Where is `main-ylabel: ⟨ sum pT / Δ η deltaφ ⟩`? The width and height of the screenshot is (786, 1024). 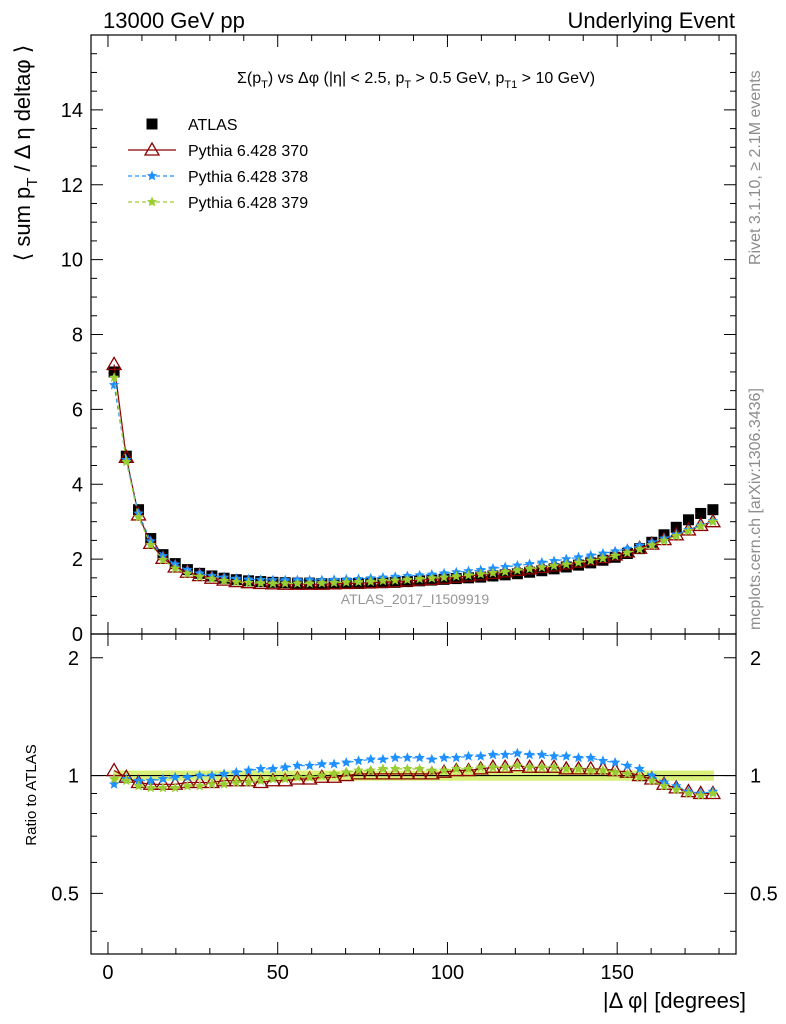 main-ylabel: ⟨ sum pT / Δ η deltaφ ⟩ is located at coordinates (25, 153).